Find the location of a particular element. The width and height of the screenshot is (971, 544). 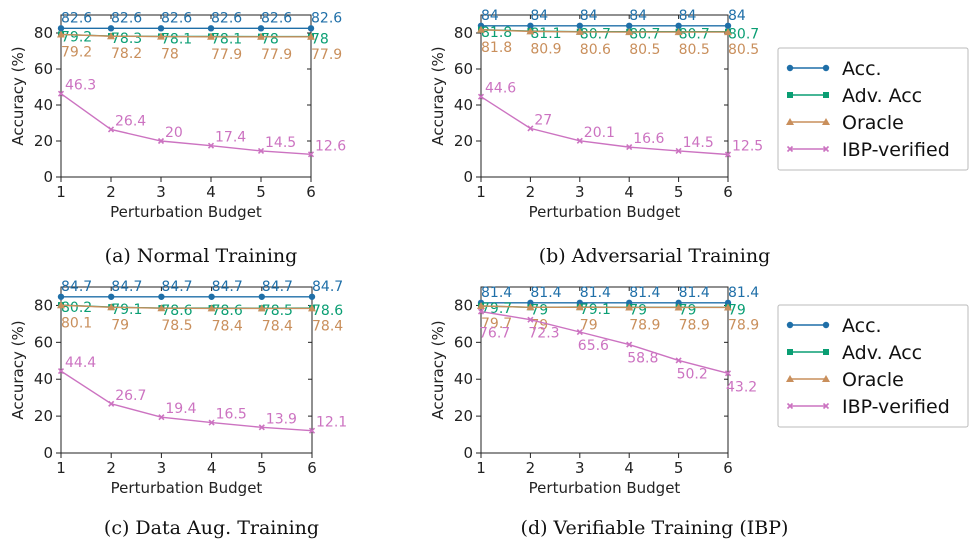

x-tick-label: 6 is located at coordinates (728, 468).